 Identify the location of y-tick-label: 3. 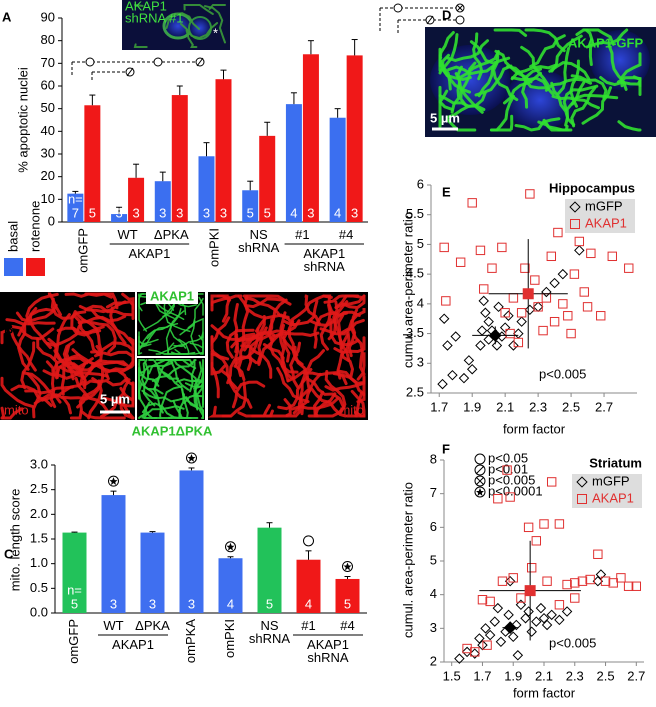
(420, 362).